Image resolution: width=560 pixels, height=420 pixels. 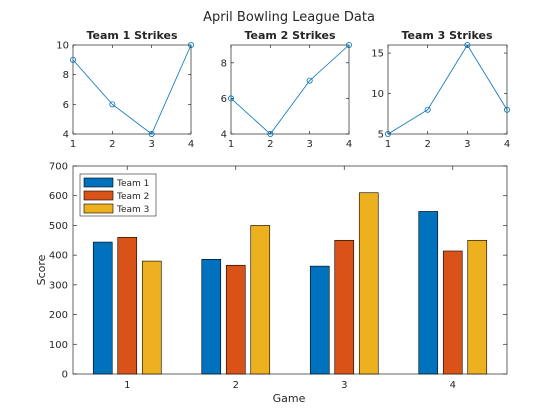 What do you see at coordinates (289, 398) in the screenshot?
I see `x-axis-label: Game` at bounding box center [289, 398].